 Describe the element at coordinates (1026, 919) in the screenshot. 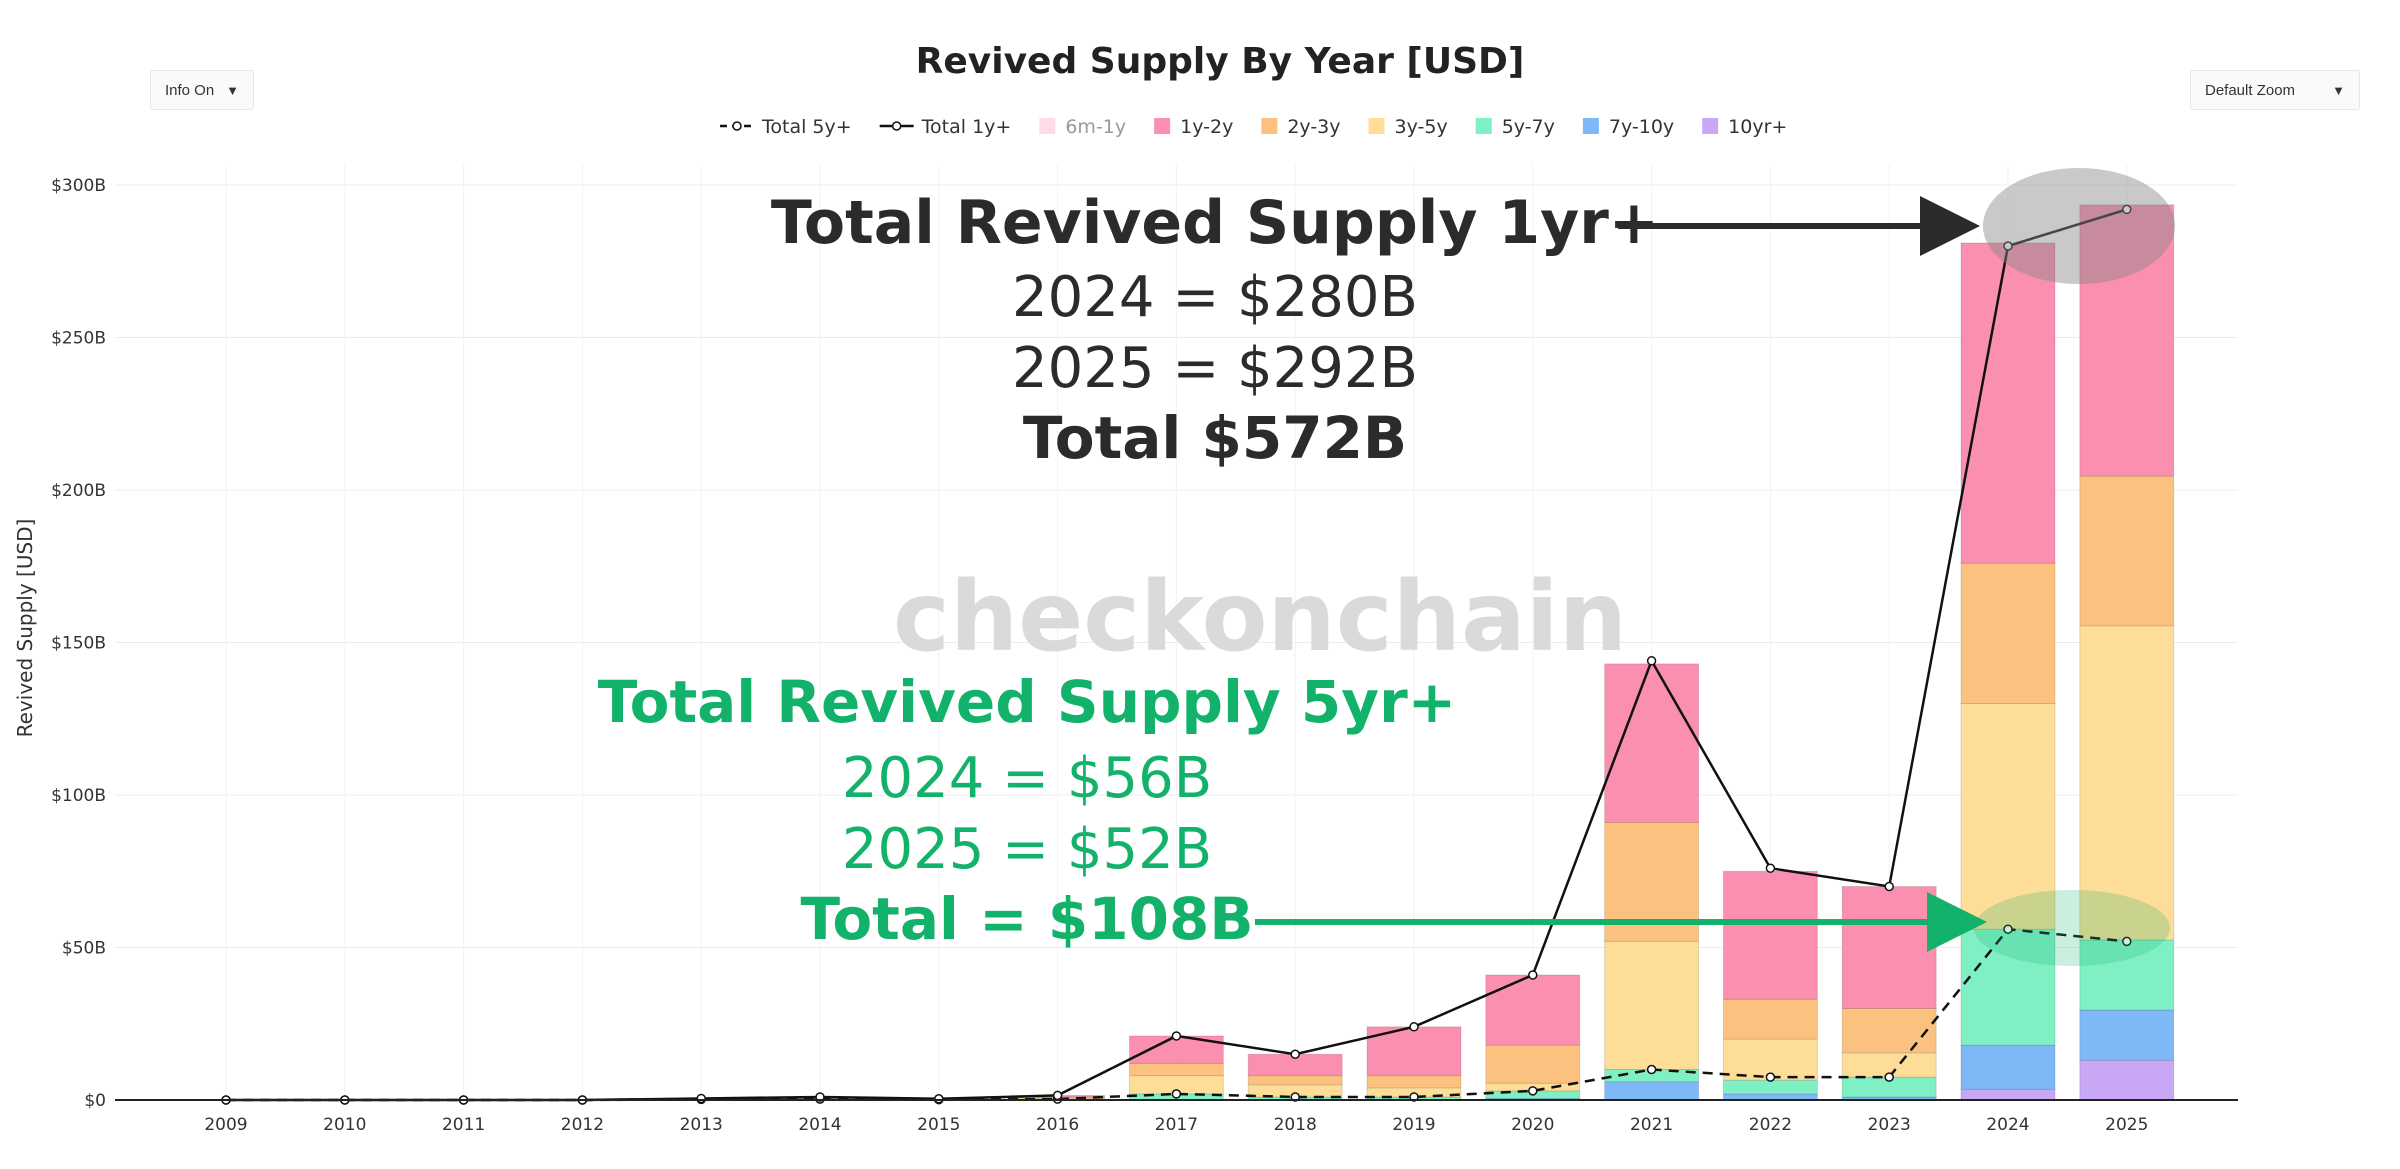

I see `annotation-5yr-total: Total = $108B` at that location.